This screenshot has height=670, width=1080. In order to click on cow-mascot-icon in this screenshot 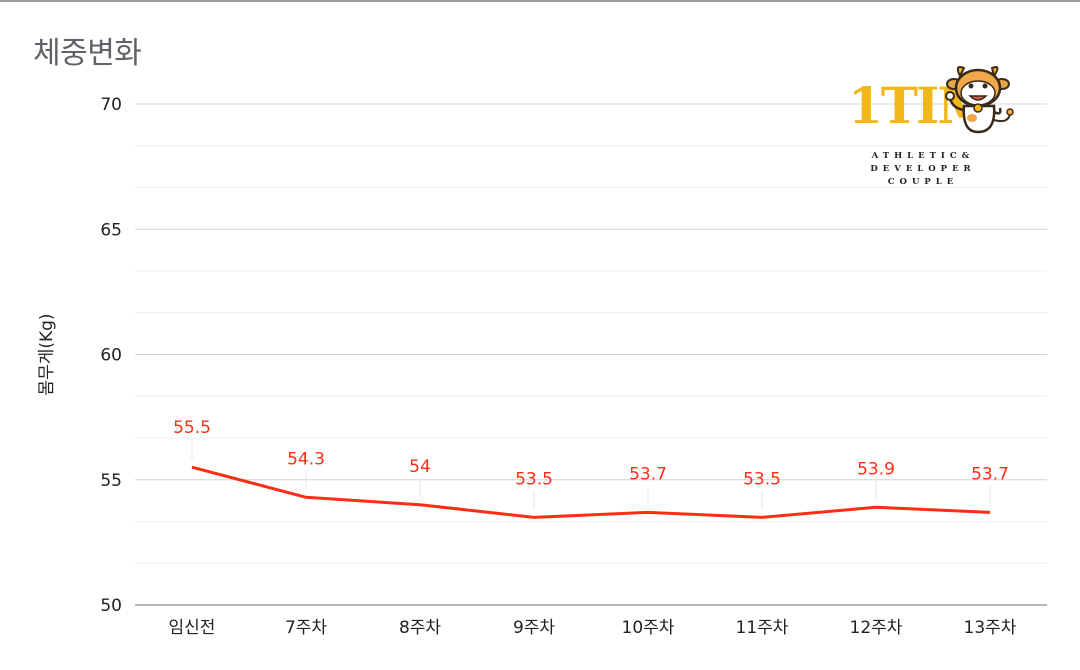, I will do `click(979, 100)`.